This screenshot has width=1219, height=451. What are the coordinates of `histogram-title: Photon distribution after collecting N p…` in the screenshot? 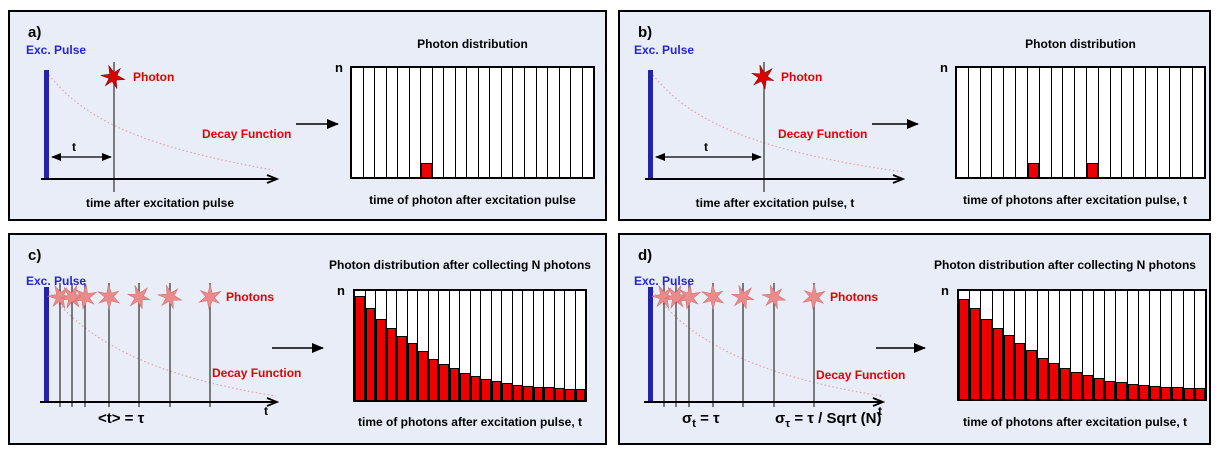 It's located at (1065, 265).